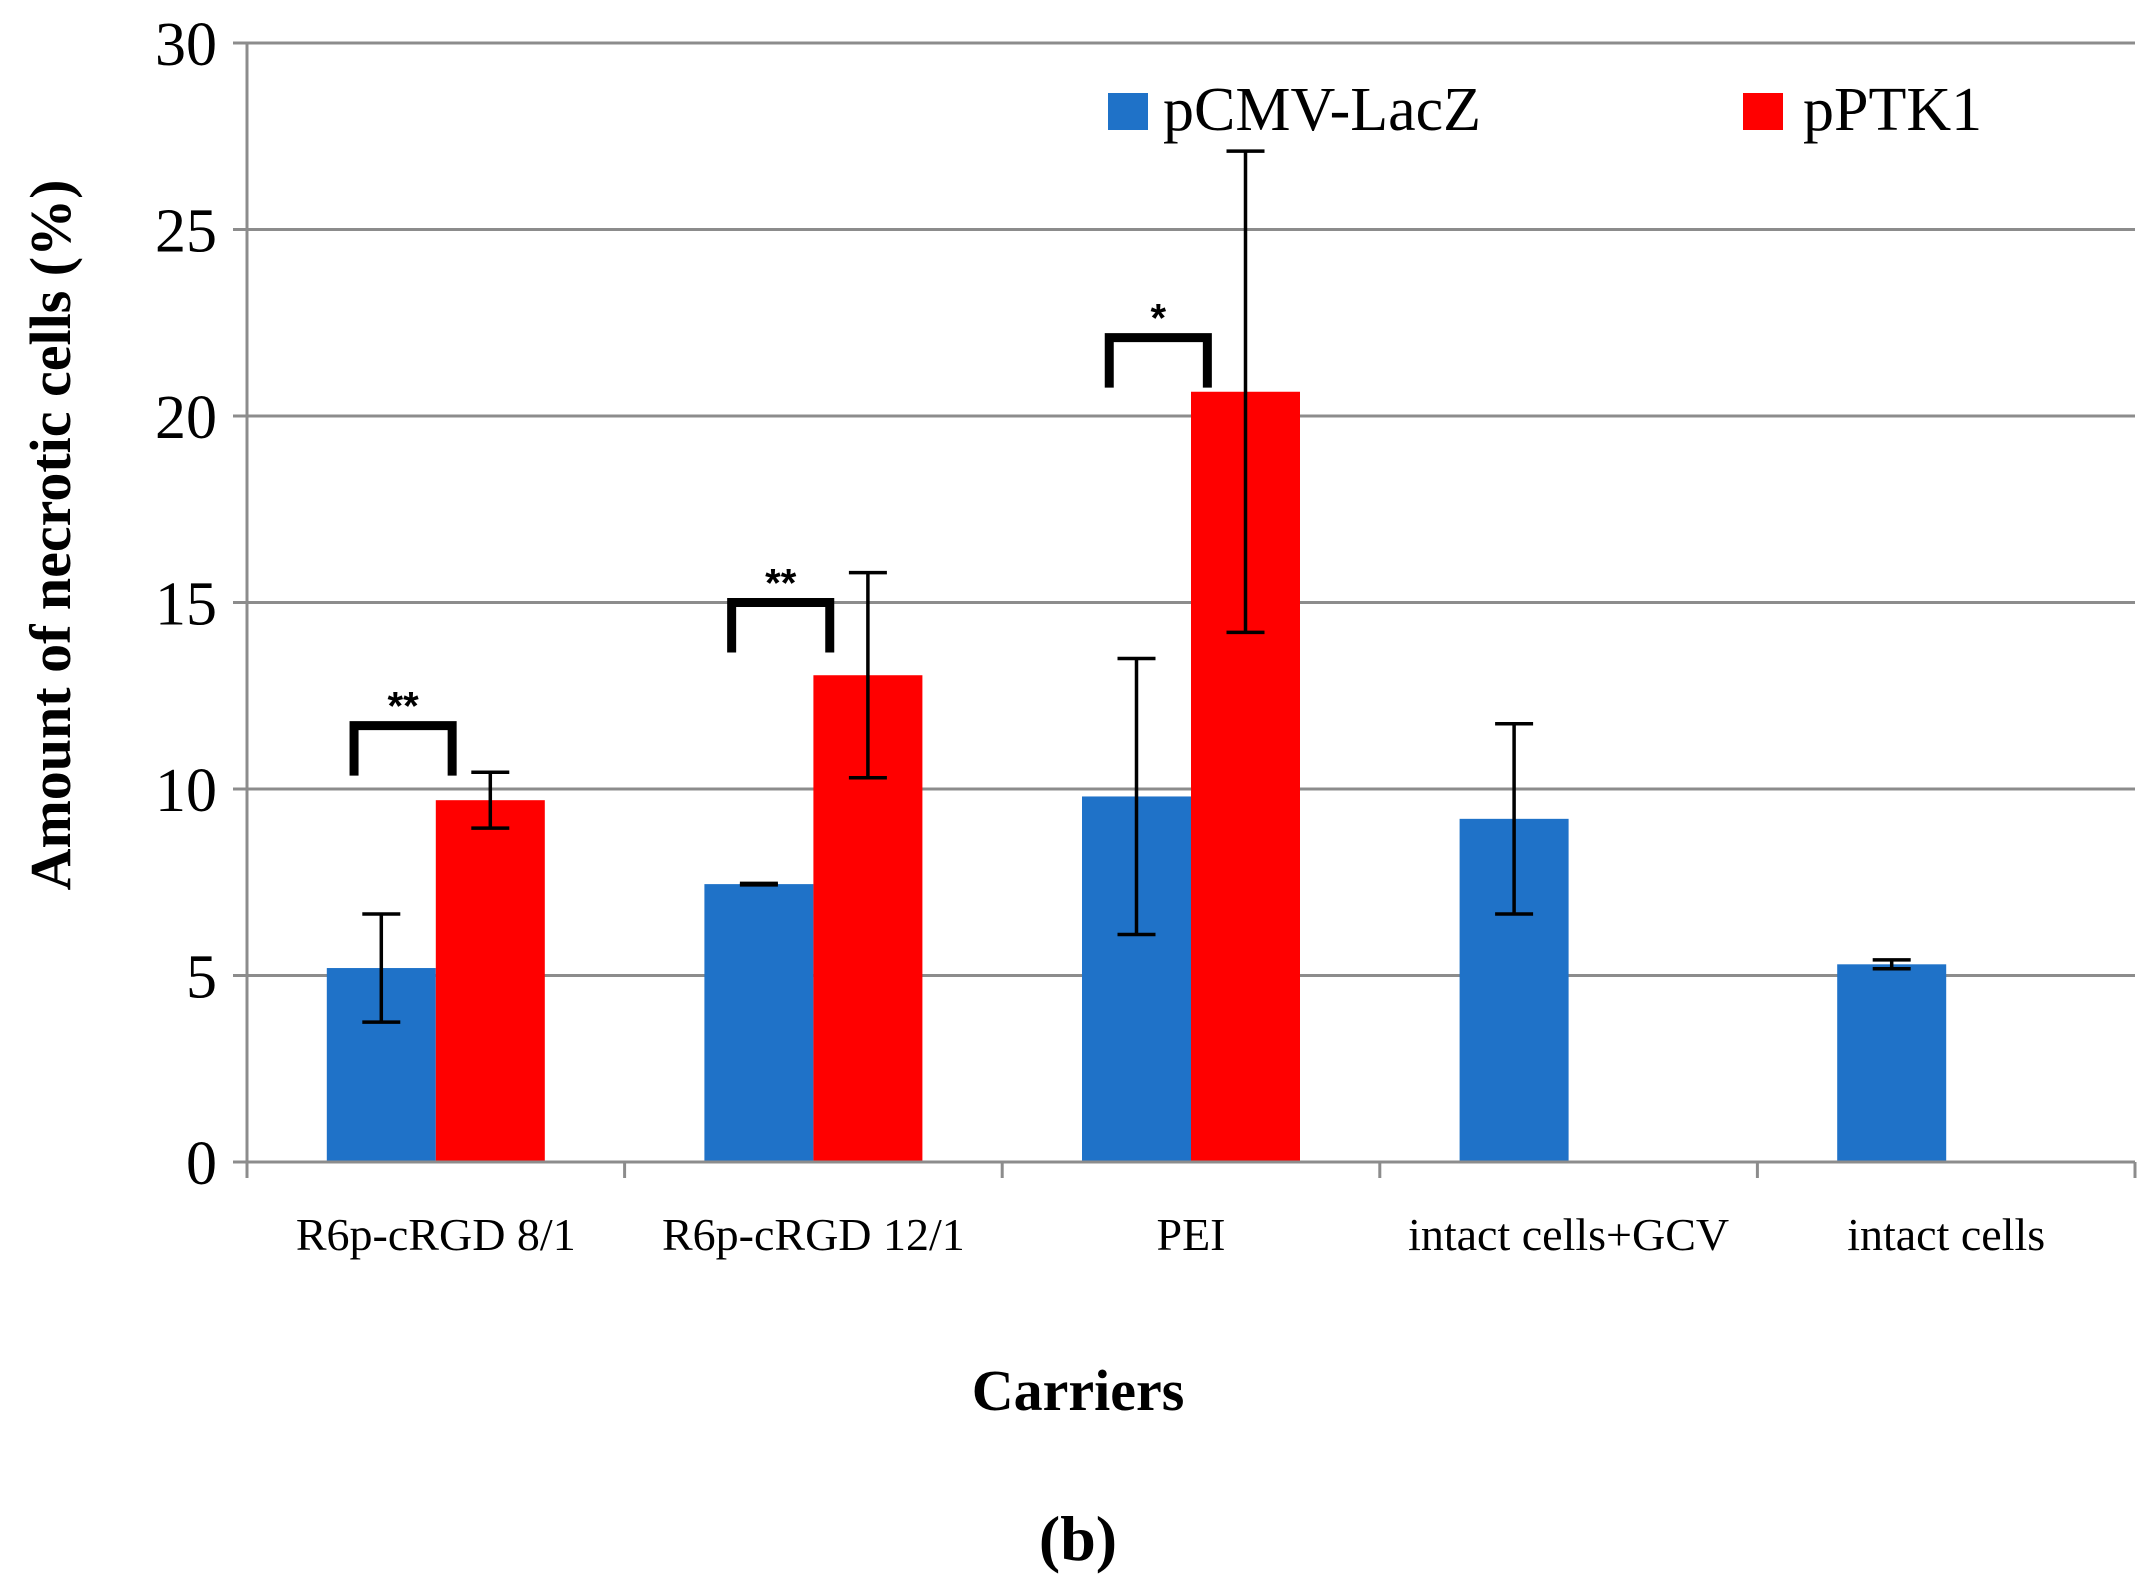  Describe the element at coordinates (186, 232) in the screenshot. I see `y-tick-label-25: 25` at that location.